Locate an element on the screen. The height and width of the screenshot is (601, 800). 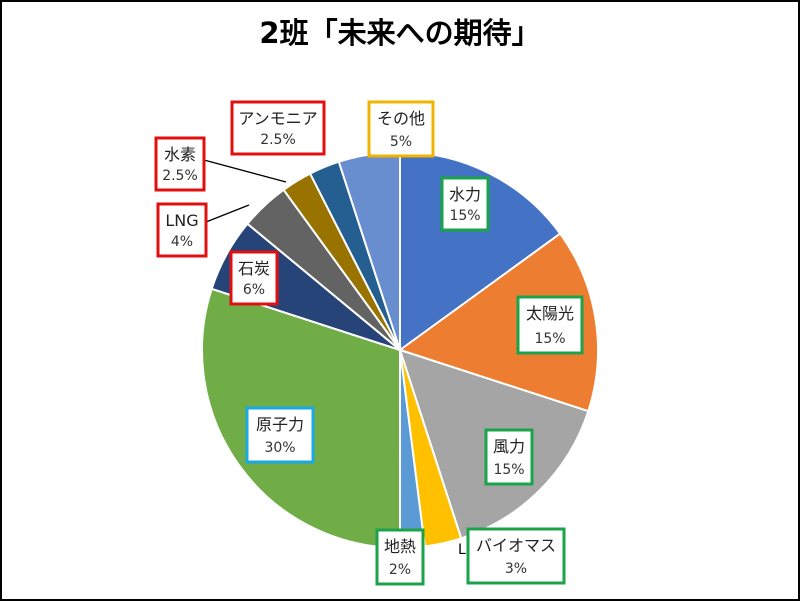
slice-label-3: バイオマス 3% is located at coordinates (516, 556).